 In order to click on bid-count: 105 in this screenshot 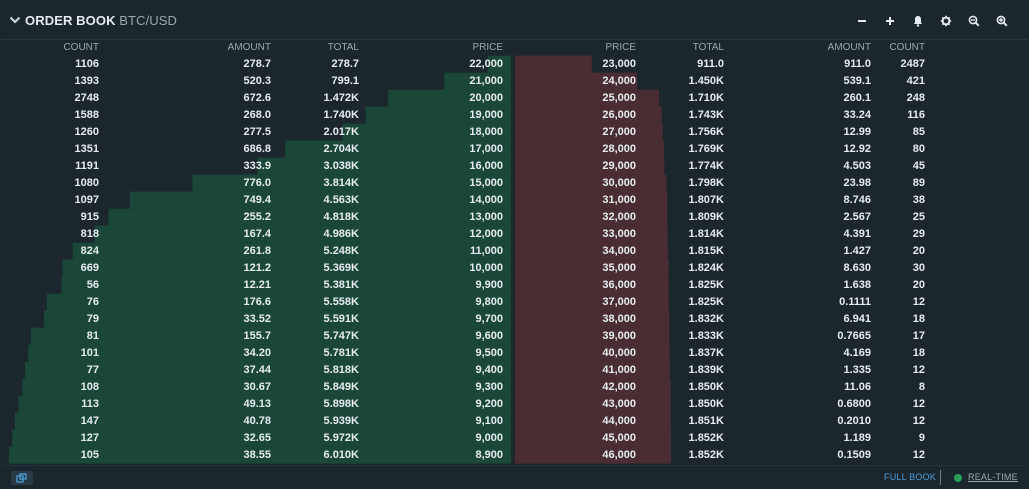, I will do `click(89, 454)`.